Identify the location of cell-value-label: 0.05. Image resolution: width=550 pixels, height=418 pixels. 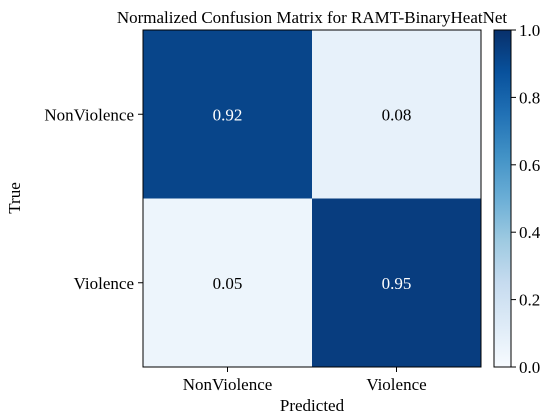
(228, 283).